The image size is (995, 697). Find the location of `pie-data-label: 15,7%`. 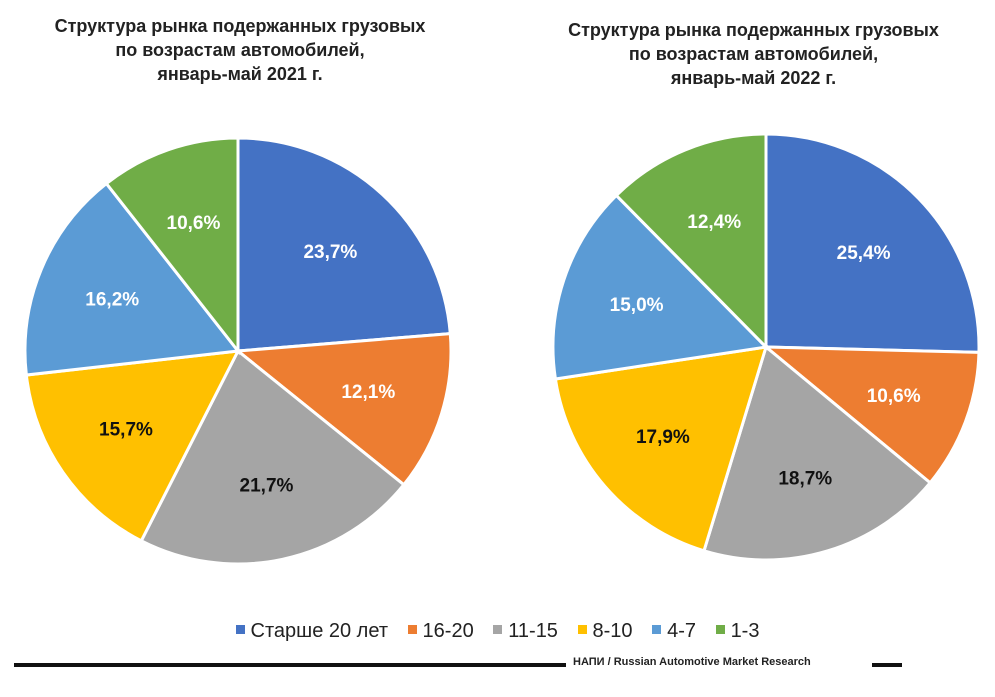

pie-data-label: 15,7% is located at coordinates (126, 430).